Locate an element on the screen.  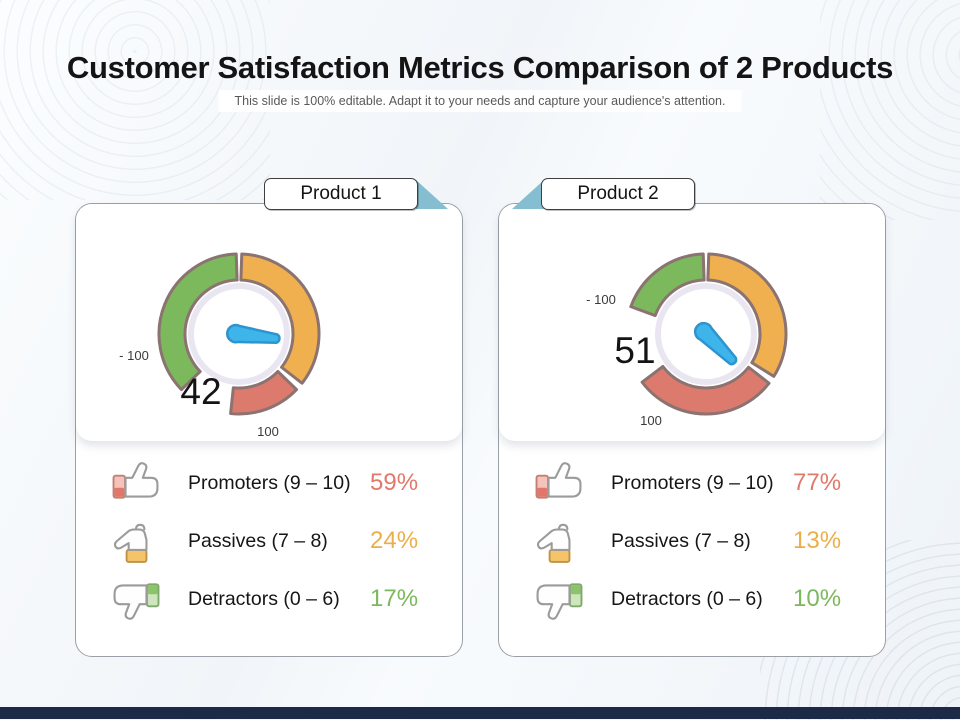
stat-value: 77% is located at coordinates (817, 482).